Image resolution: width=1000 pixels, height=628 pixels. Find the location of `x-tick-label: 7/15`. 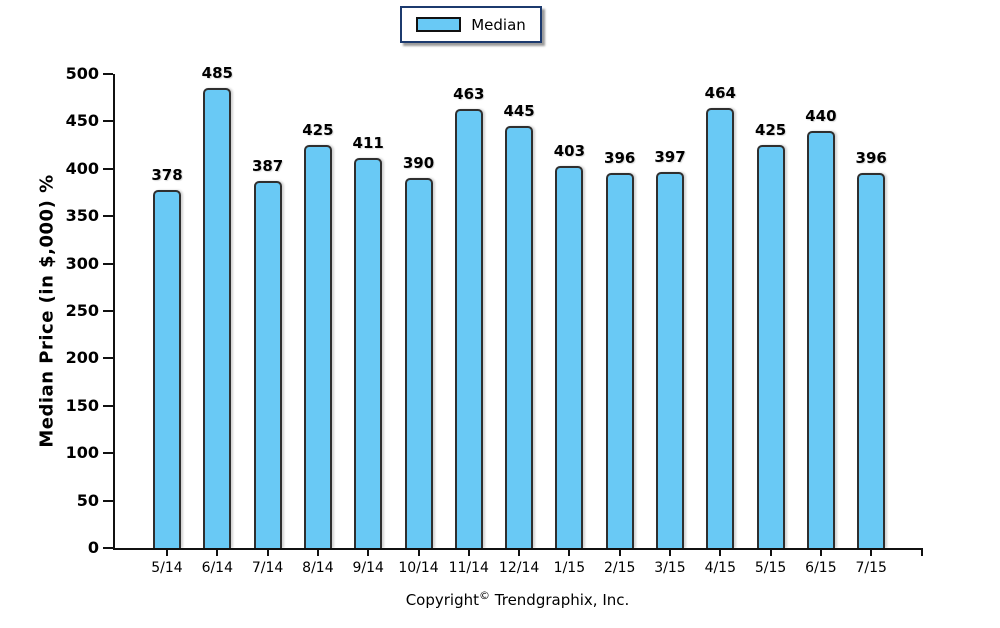

x-tick-label: 7/15 is located at coordinates (871, 568).